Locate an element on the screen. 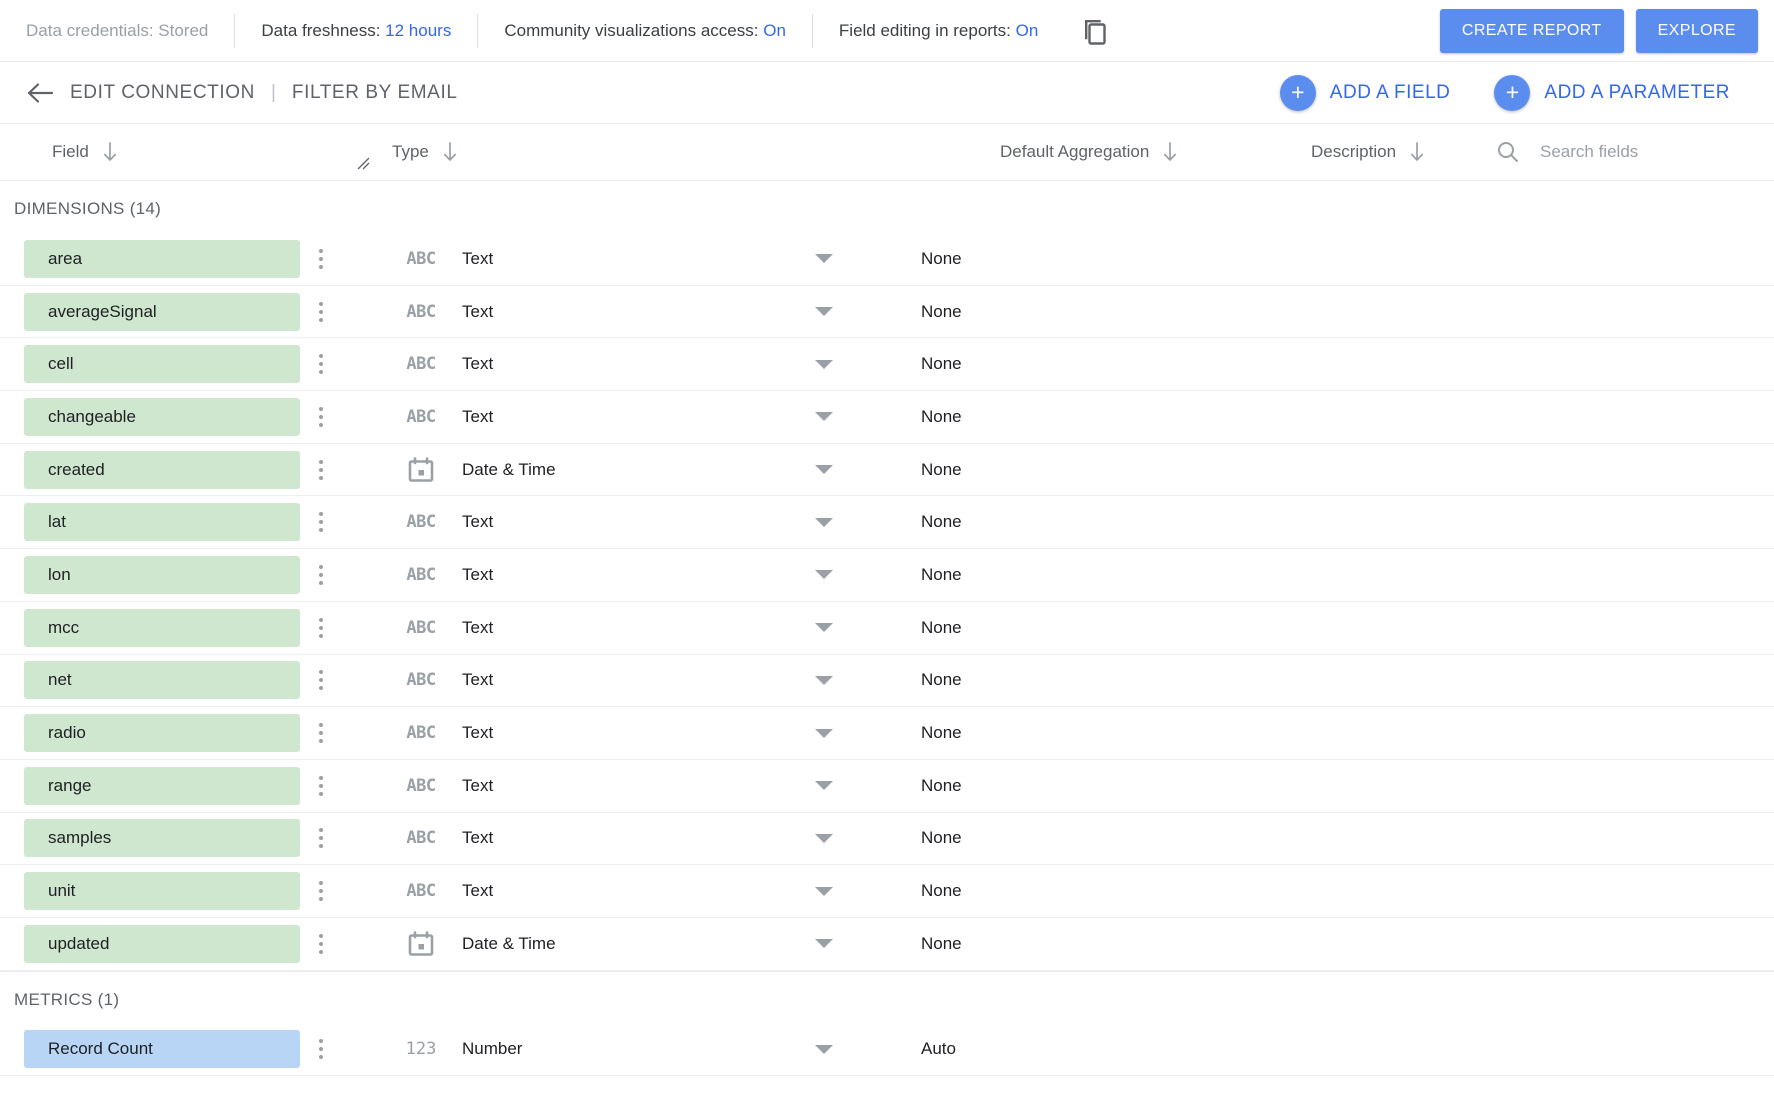  field-name-chip: radio is located at coordinates (162, 733).